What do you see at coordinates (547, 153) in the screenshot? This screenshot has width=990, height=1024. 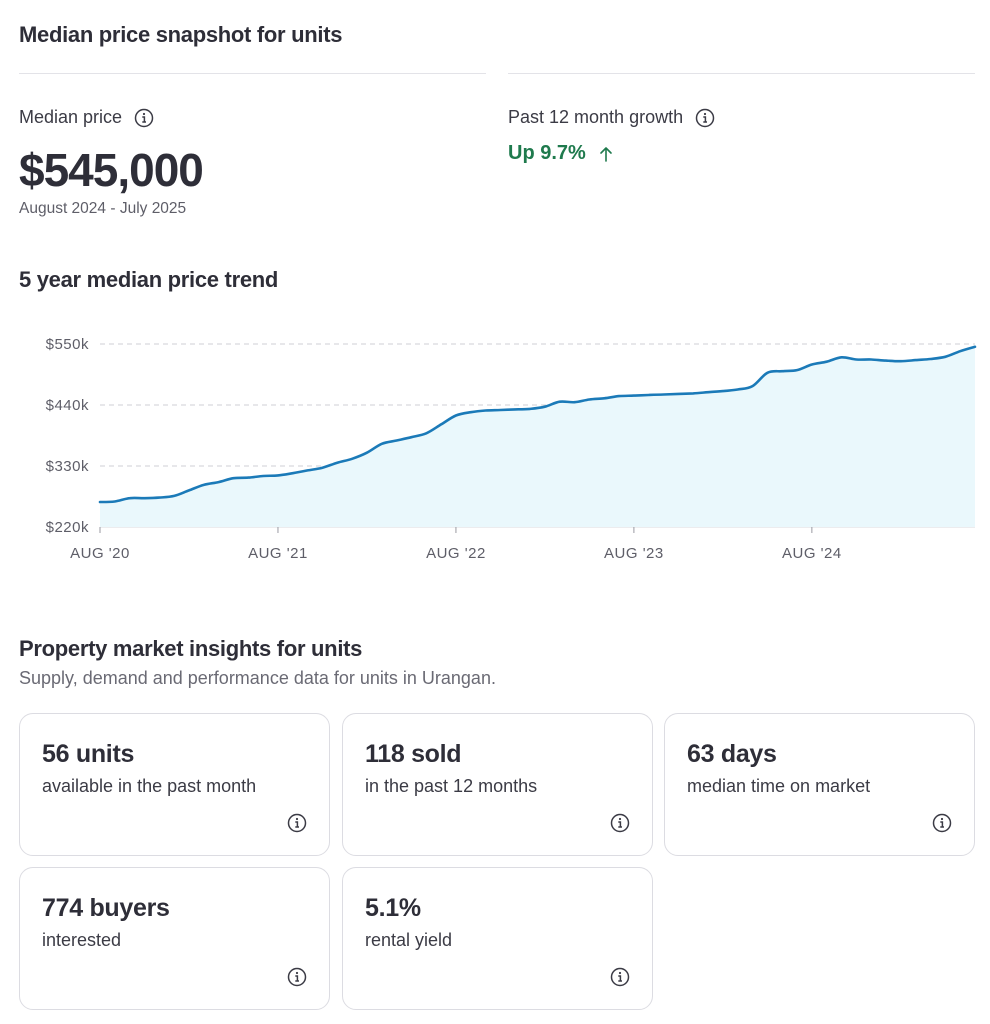 I see `growth-value: Up 9.7%` at bounding box center [547, 153].